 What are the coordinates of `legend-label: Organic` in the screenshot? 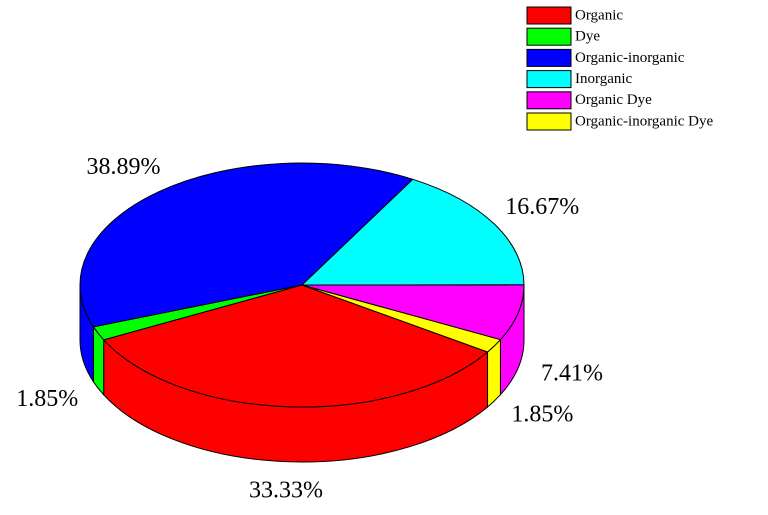 It's located at (599, 15).